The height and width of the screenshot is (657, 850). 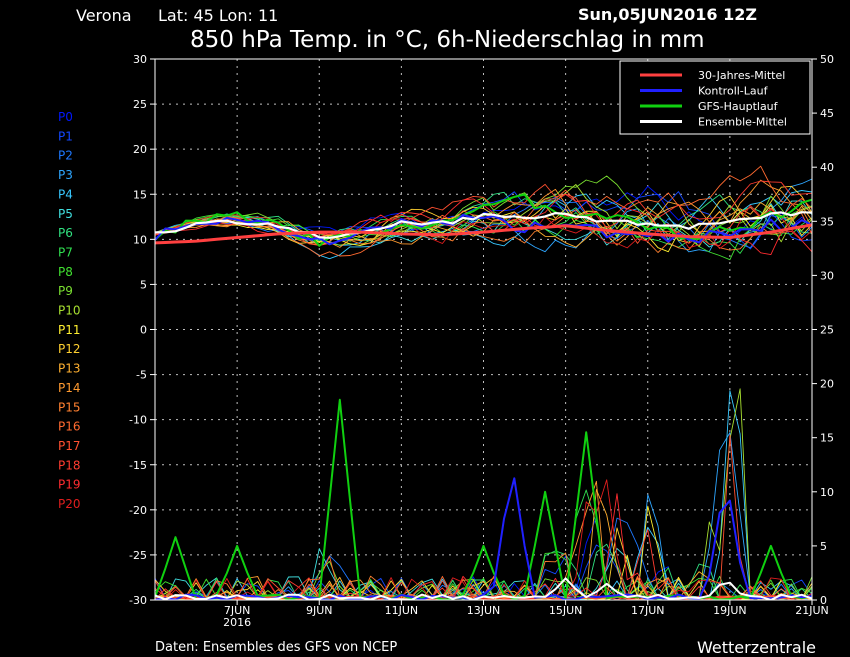 I want to click on legend-label: Ensemble-Mittel, so click(x=742, y=122).